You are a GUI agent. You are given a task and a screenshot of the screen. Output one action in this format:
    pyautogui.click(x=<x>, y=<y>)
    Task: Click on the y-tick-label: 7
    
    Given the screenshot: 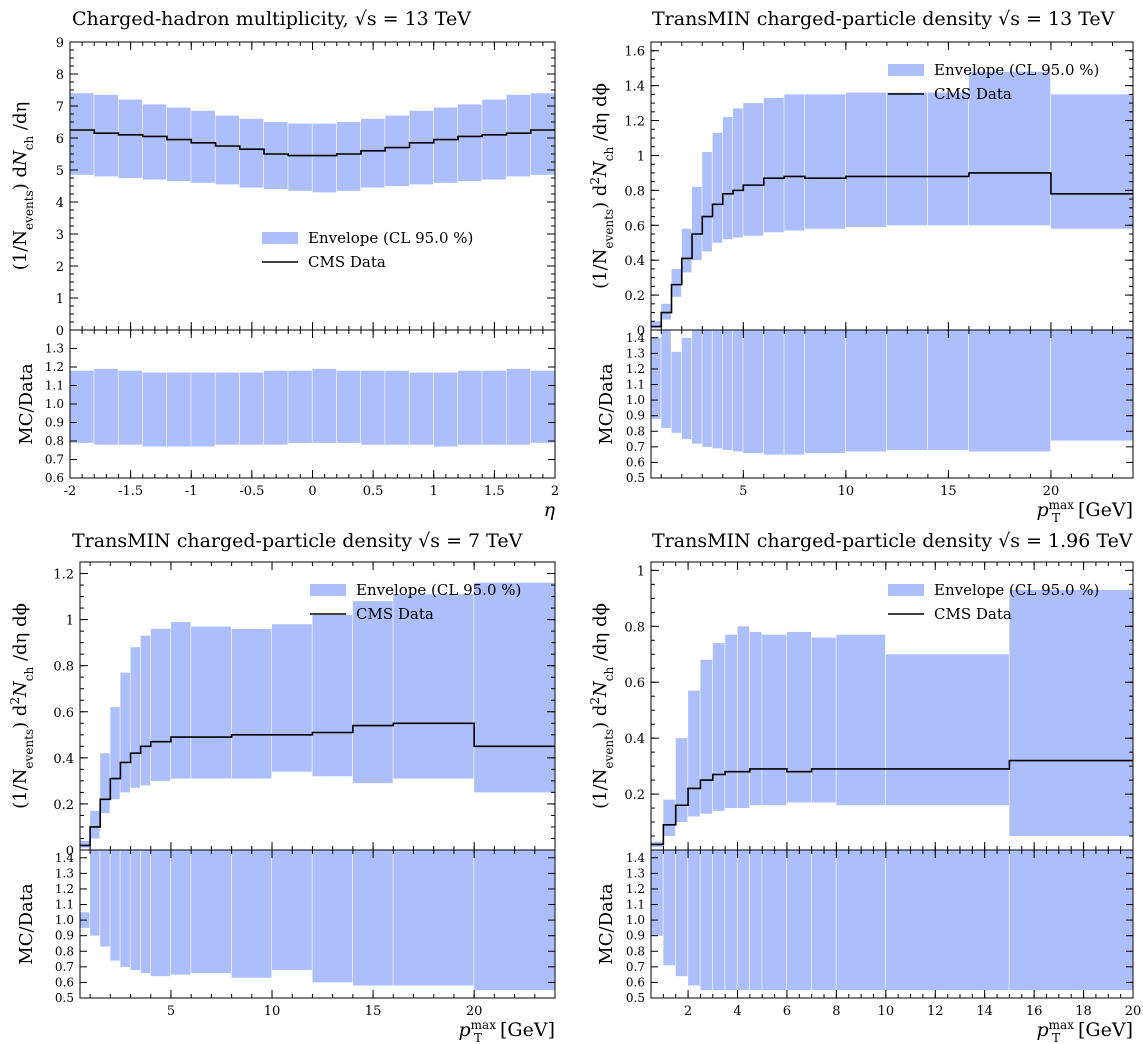 What is the action you would take?
    pyautogui.click(x=60, y=107)
    